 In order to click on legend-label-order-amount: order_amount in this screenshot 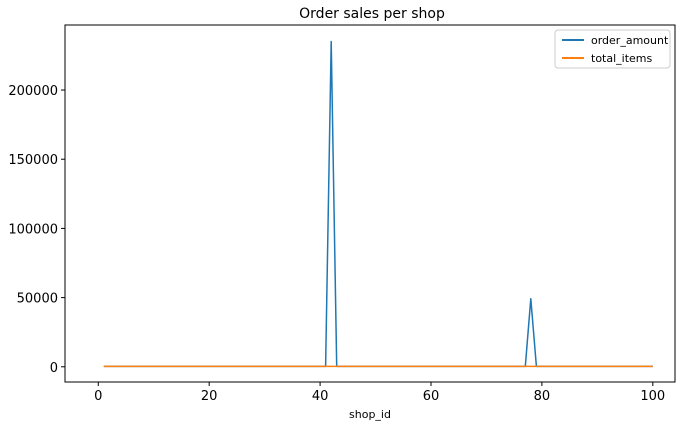, I will do `click(630, 40)`.